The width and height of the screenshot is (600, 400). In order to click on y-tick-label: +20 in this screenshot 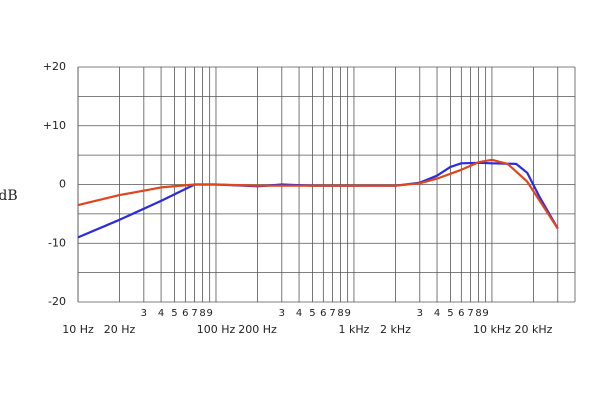, I will do `click(54, 66)`.